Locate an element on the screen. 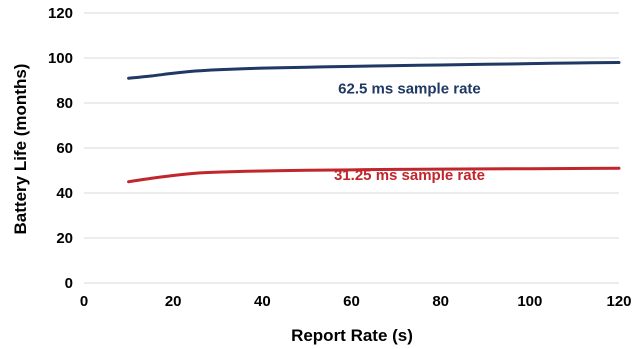 Image resolution: width=642 pixels, height=349 pixels. x-axis-ticks: 0 20 40 60 80 100 120 is located at coordinates (356, 301).